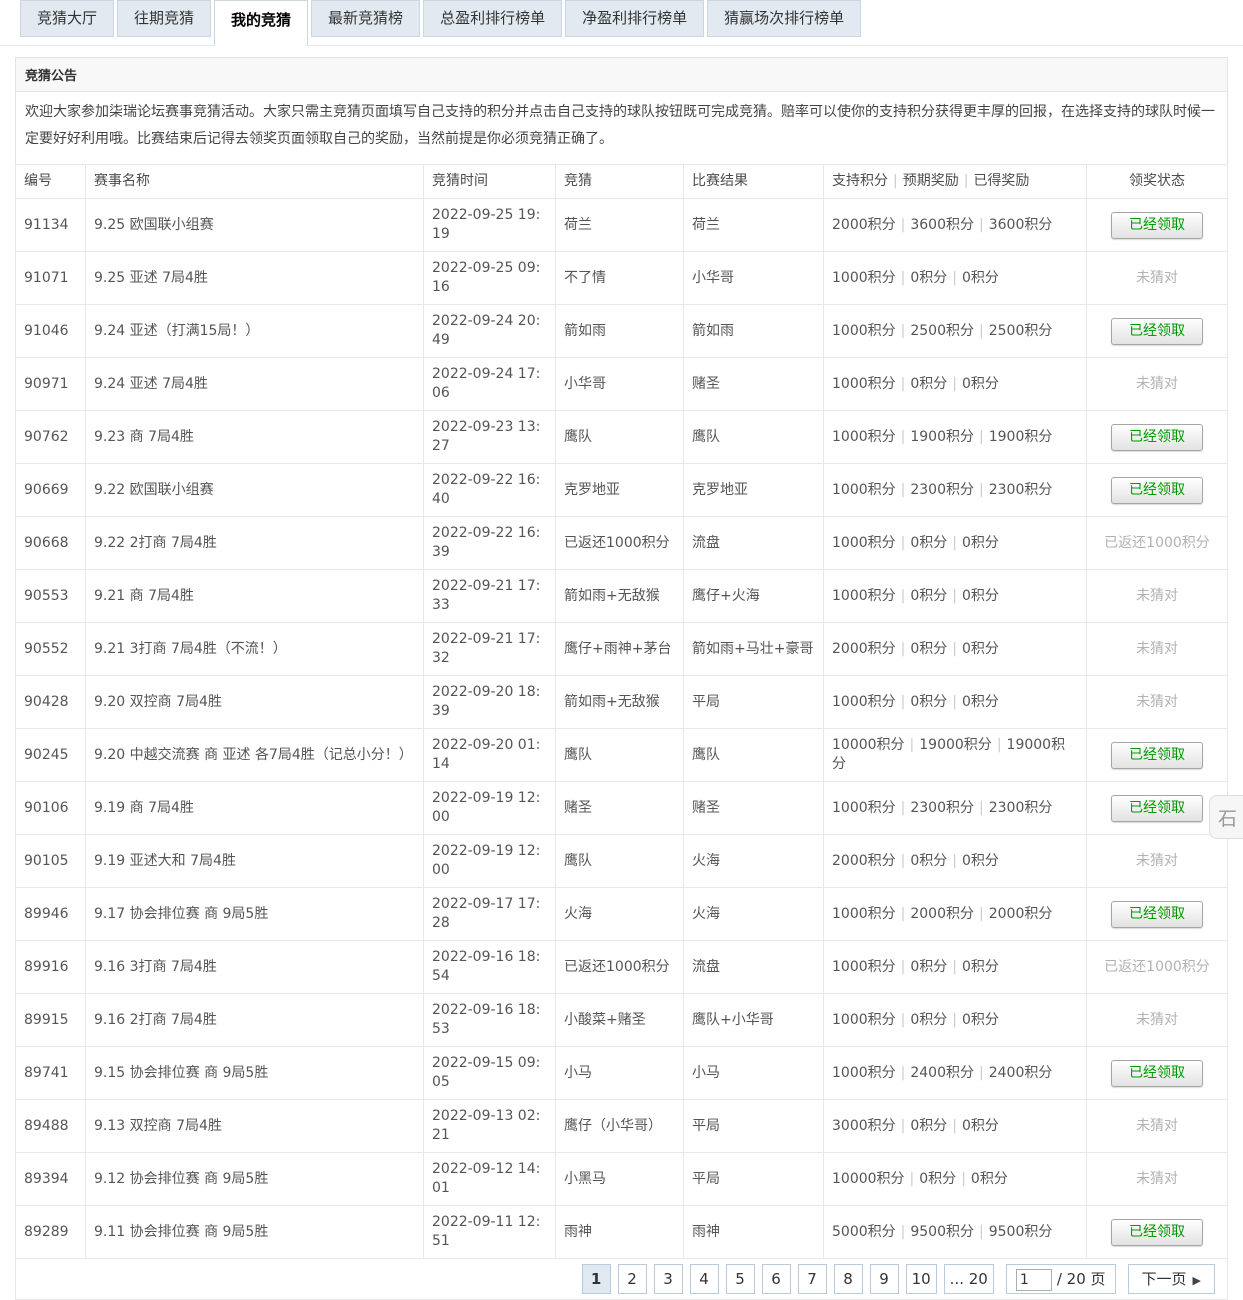 The width and height of the screenshot is (1243, 1300). Describe the element at coordinates (955, 914) in the screenshot. I see `cell-points: 1000积分 | 2000积分 | 2000积分` at that location.